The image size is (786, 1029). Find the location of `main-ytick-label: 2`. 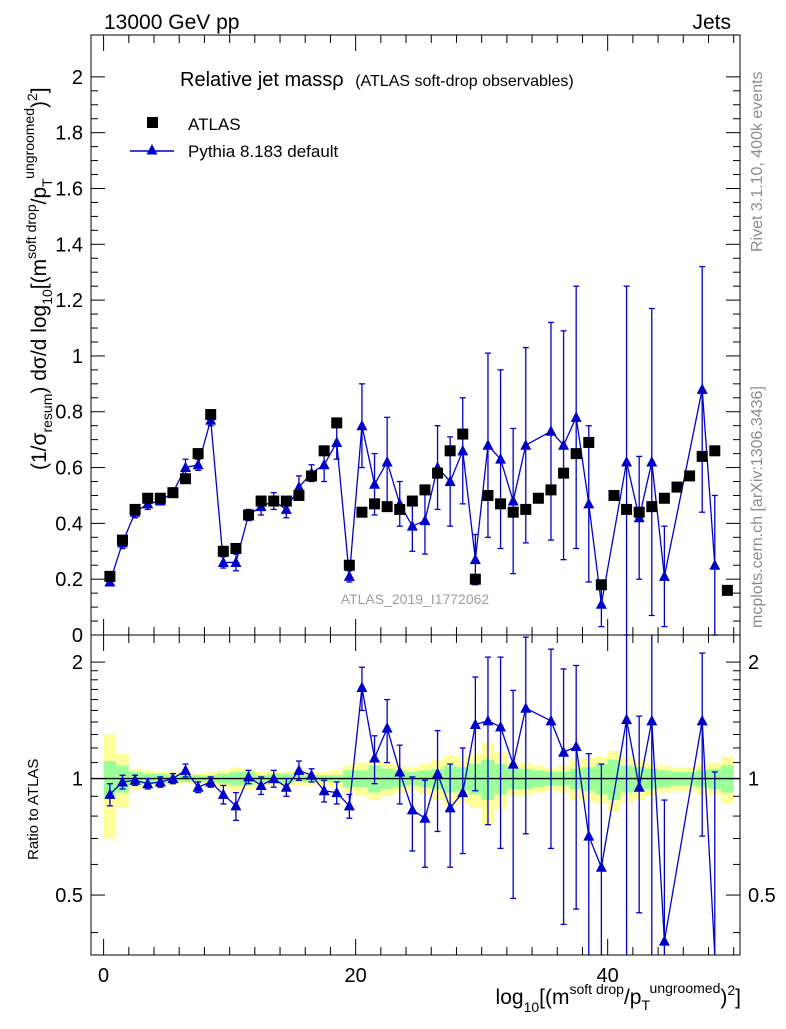

main-ytick-label: 2 is located at coordinates (77, 78).